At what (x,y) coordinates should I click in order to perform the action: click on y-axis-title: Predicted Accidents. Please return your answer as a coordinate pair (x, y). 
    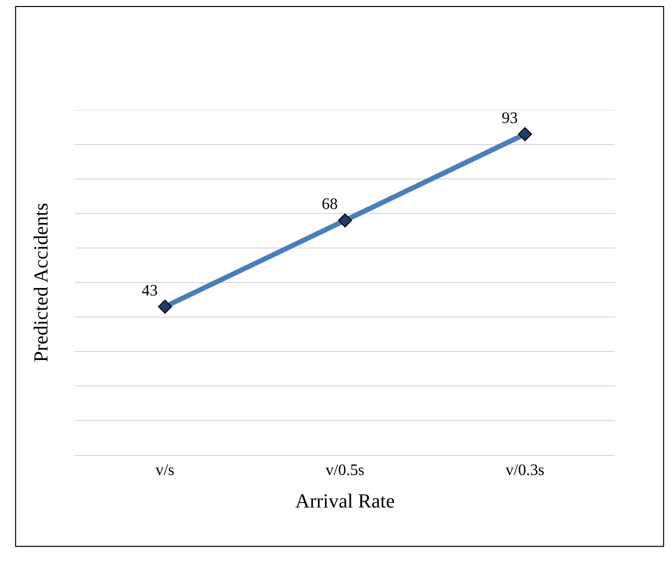
    Looking at the image, I should click on (41, 282).